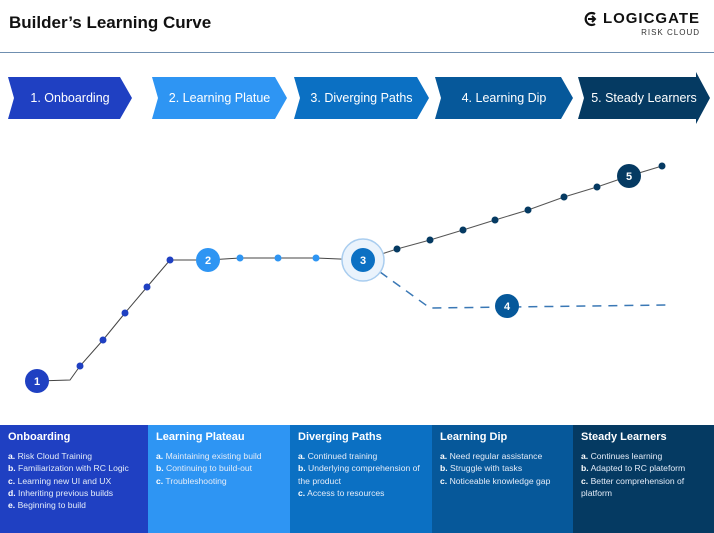 This screenshot has width=714, height=533. I want to click on stage-marker-label: 3, so click(363, 261).